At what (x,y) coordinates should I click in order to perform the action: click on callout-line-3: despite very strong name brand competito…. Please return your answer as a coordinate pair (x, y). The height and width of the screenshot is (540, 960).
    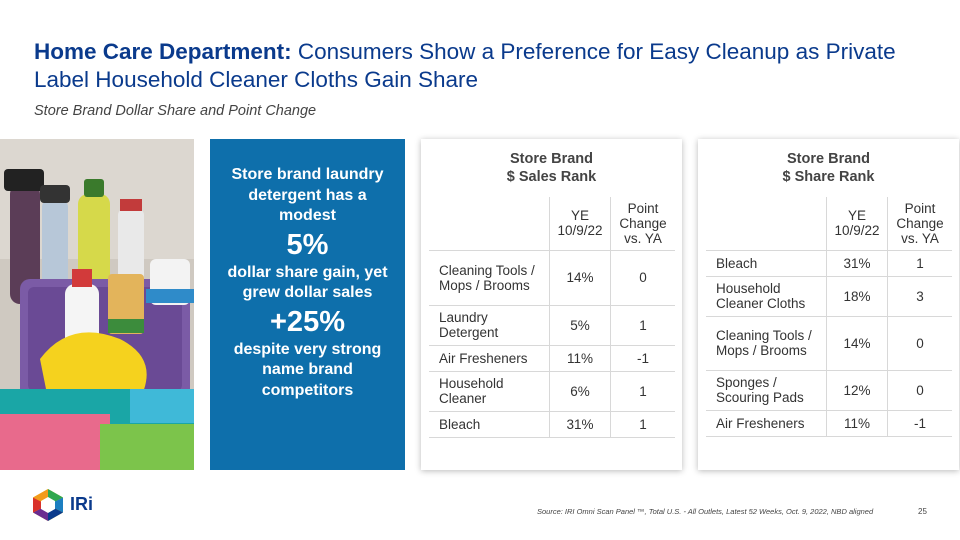
    Looking at the image, I should click on (307, 369).